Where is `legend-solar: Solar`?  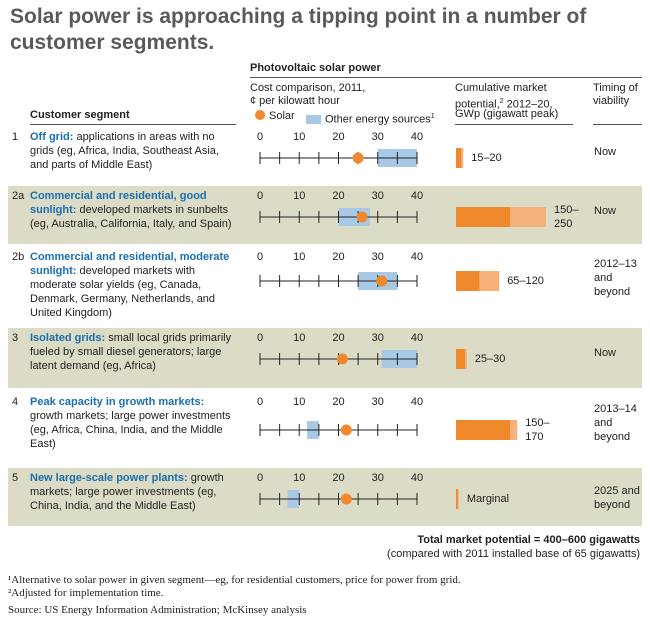 legend-solar: Solar is located at coordinates (275, 116).